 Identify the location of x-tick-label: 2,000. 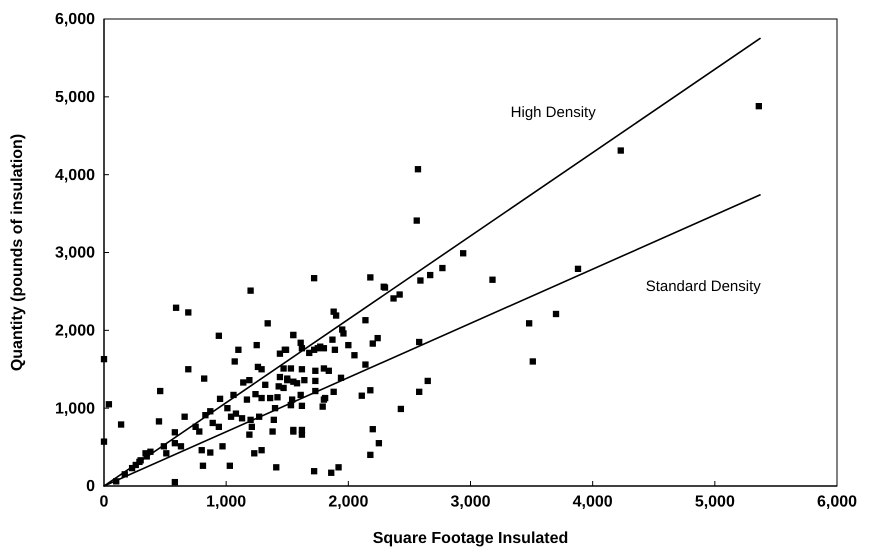
(348, 501).